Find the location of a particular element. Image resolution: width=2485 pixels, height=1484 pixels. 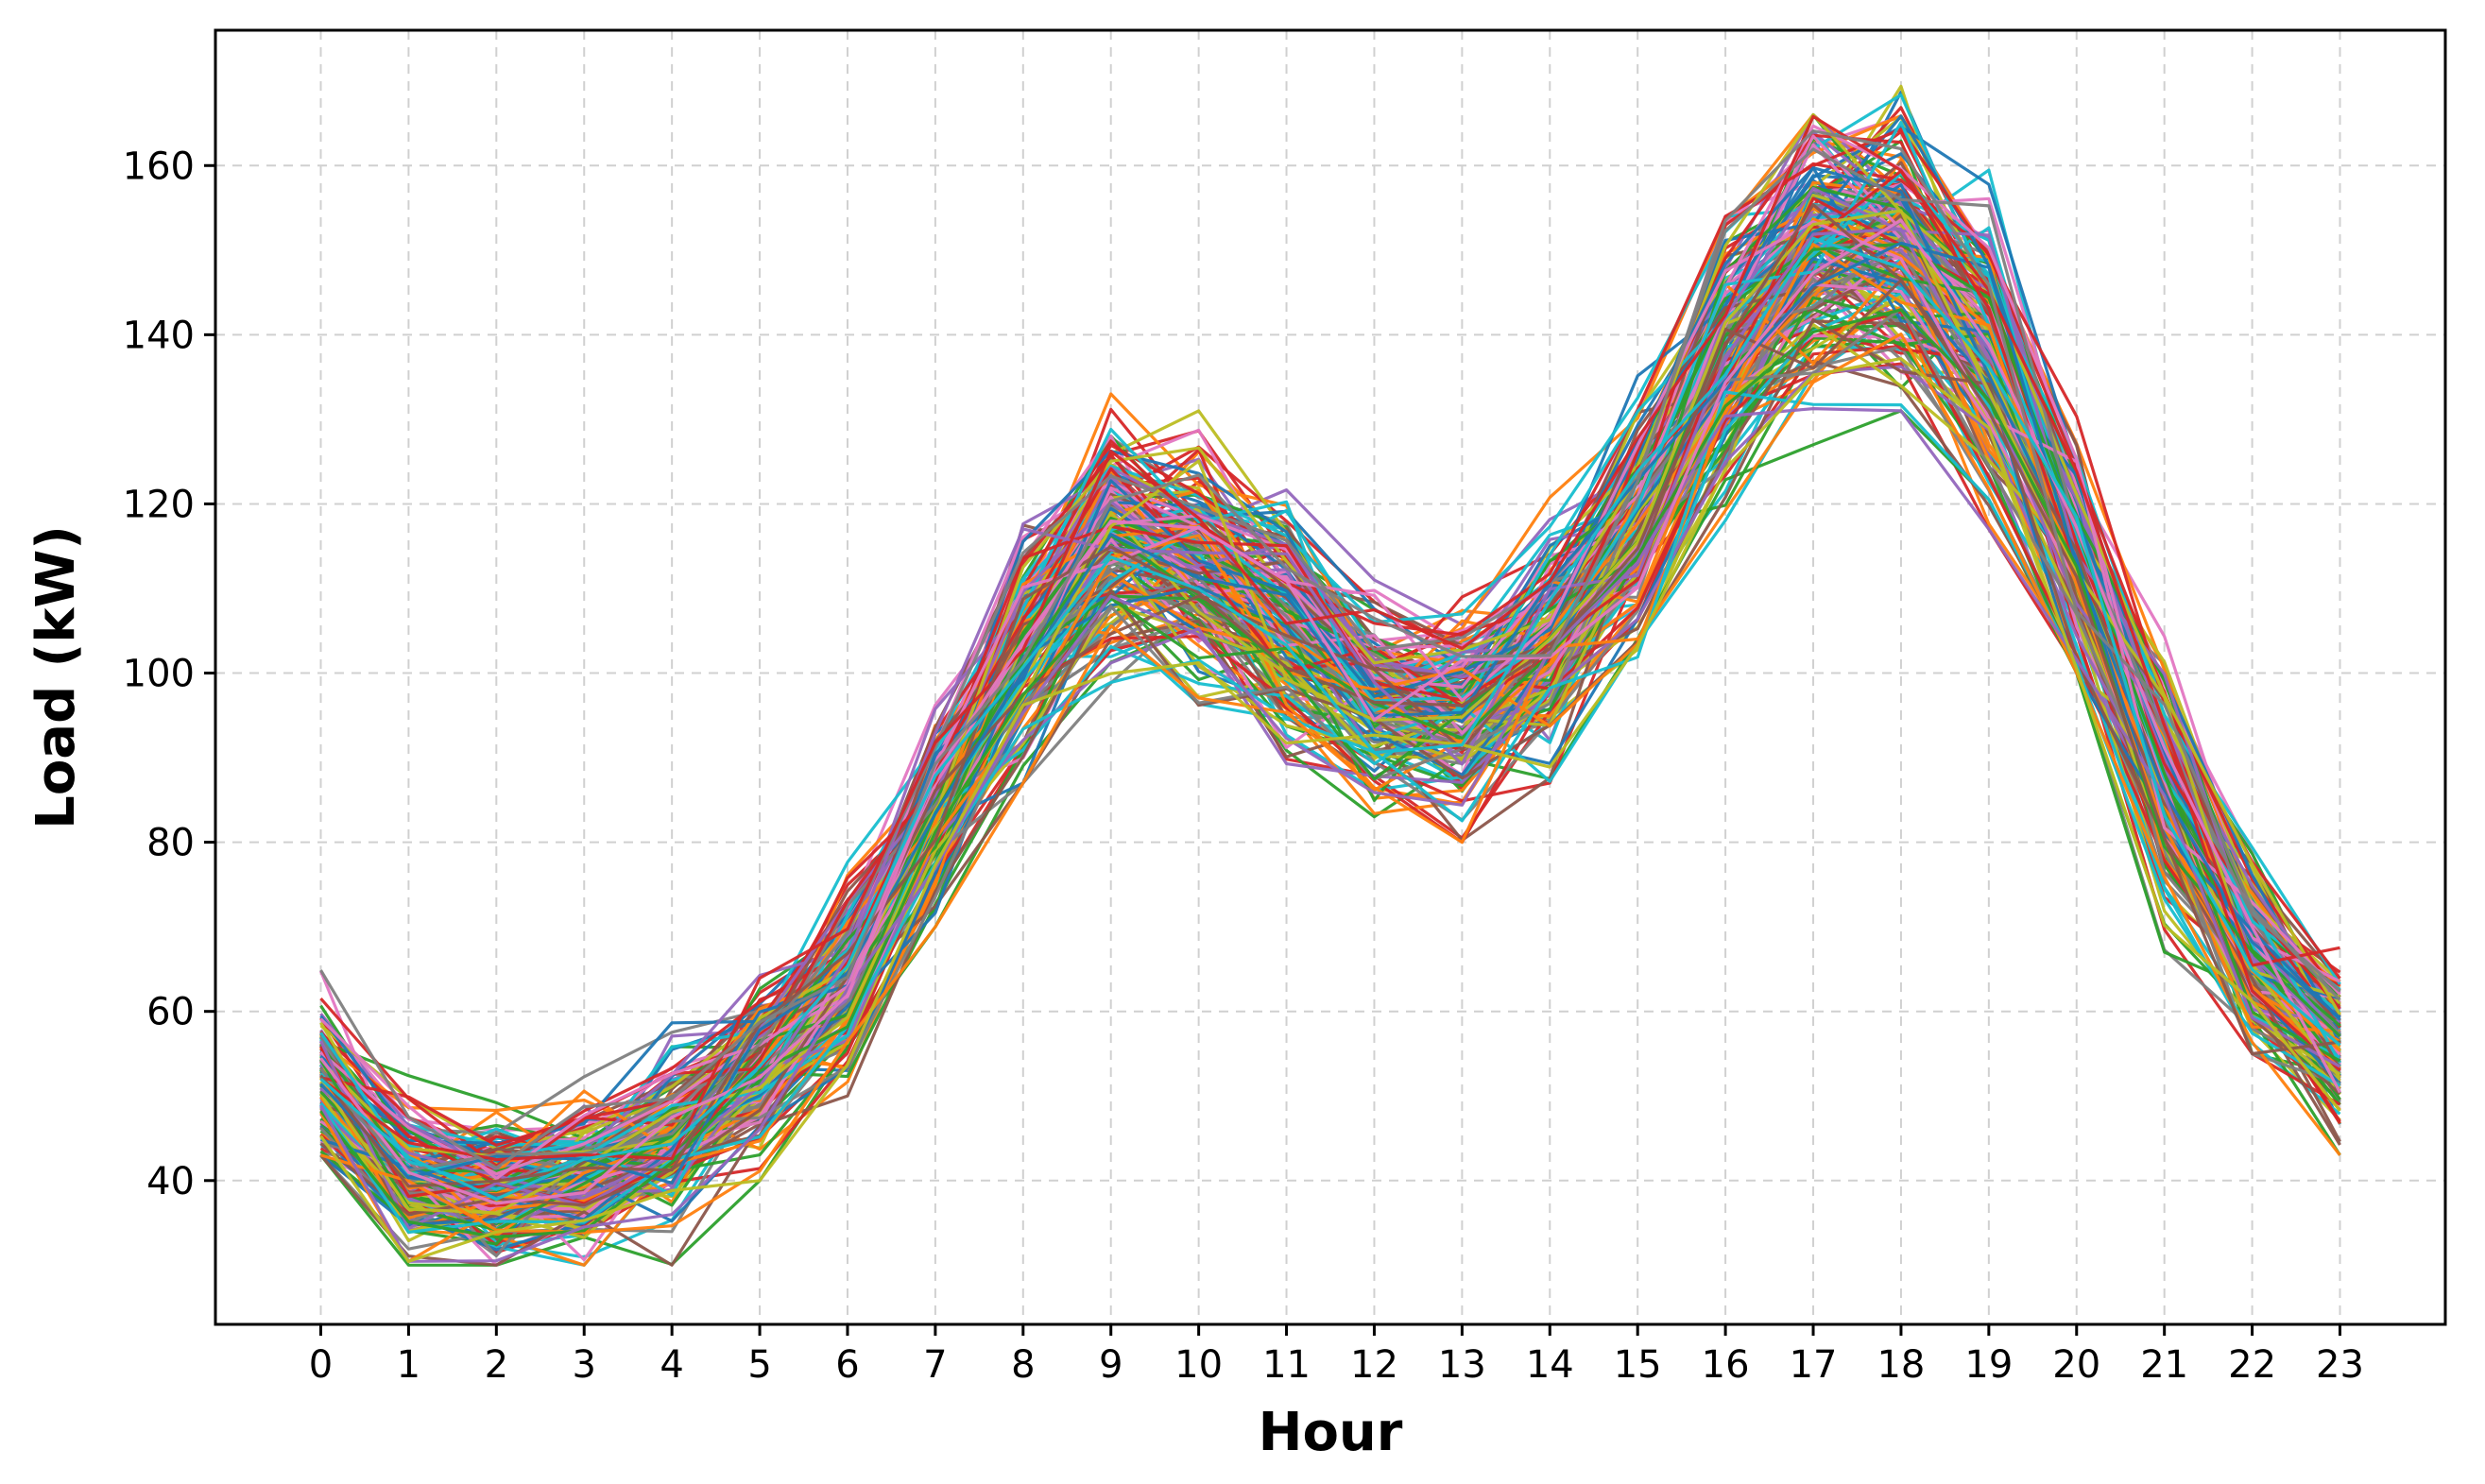

x-tick-label: 12 is located at coordinates (1374, 1365).